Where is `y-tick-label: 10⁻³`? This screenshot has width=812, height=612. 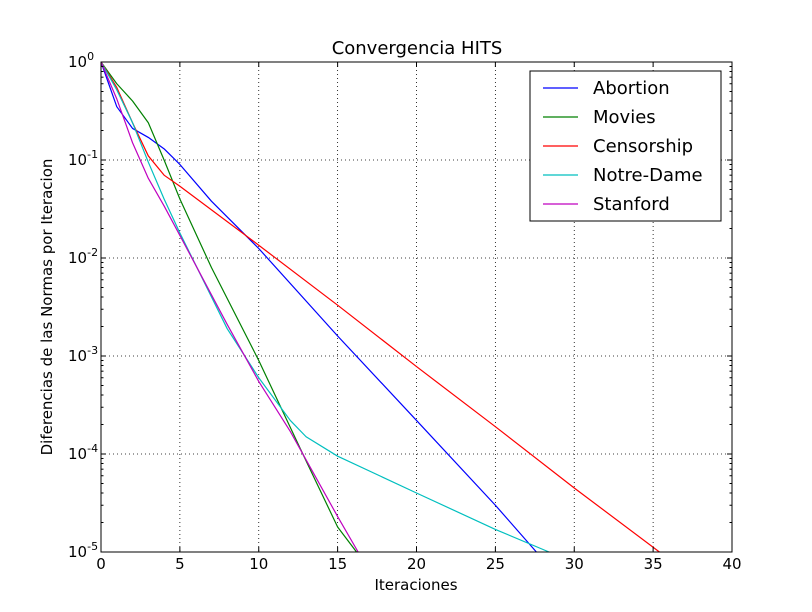
y-tick-label: 10⁻³ is located at coordinates (83, 354).